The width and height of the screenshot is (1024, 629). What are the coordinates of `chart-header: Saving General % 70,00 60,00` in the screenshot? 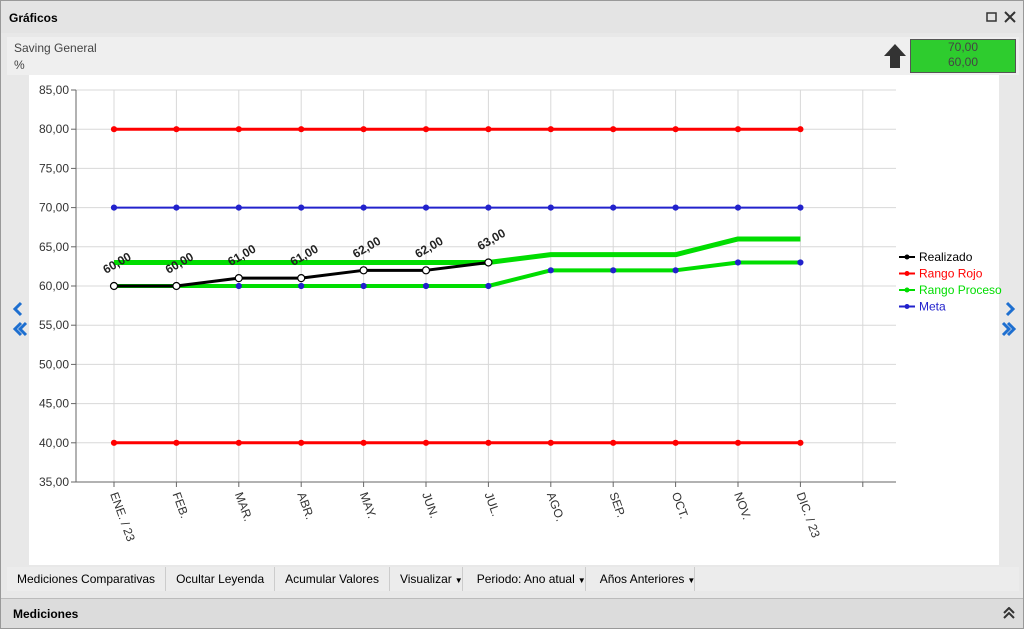 It's located at (513, 56).